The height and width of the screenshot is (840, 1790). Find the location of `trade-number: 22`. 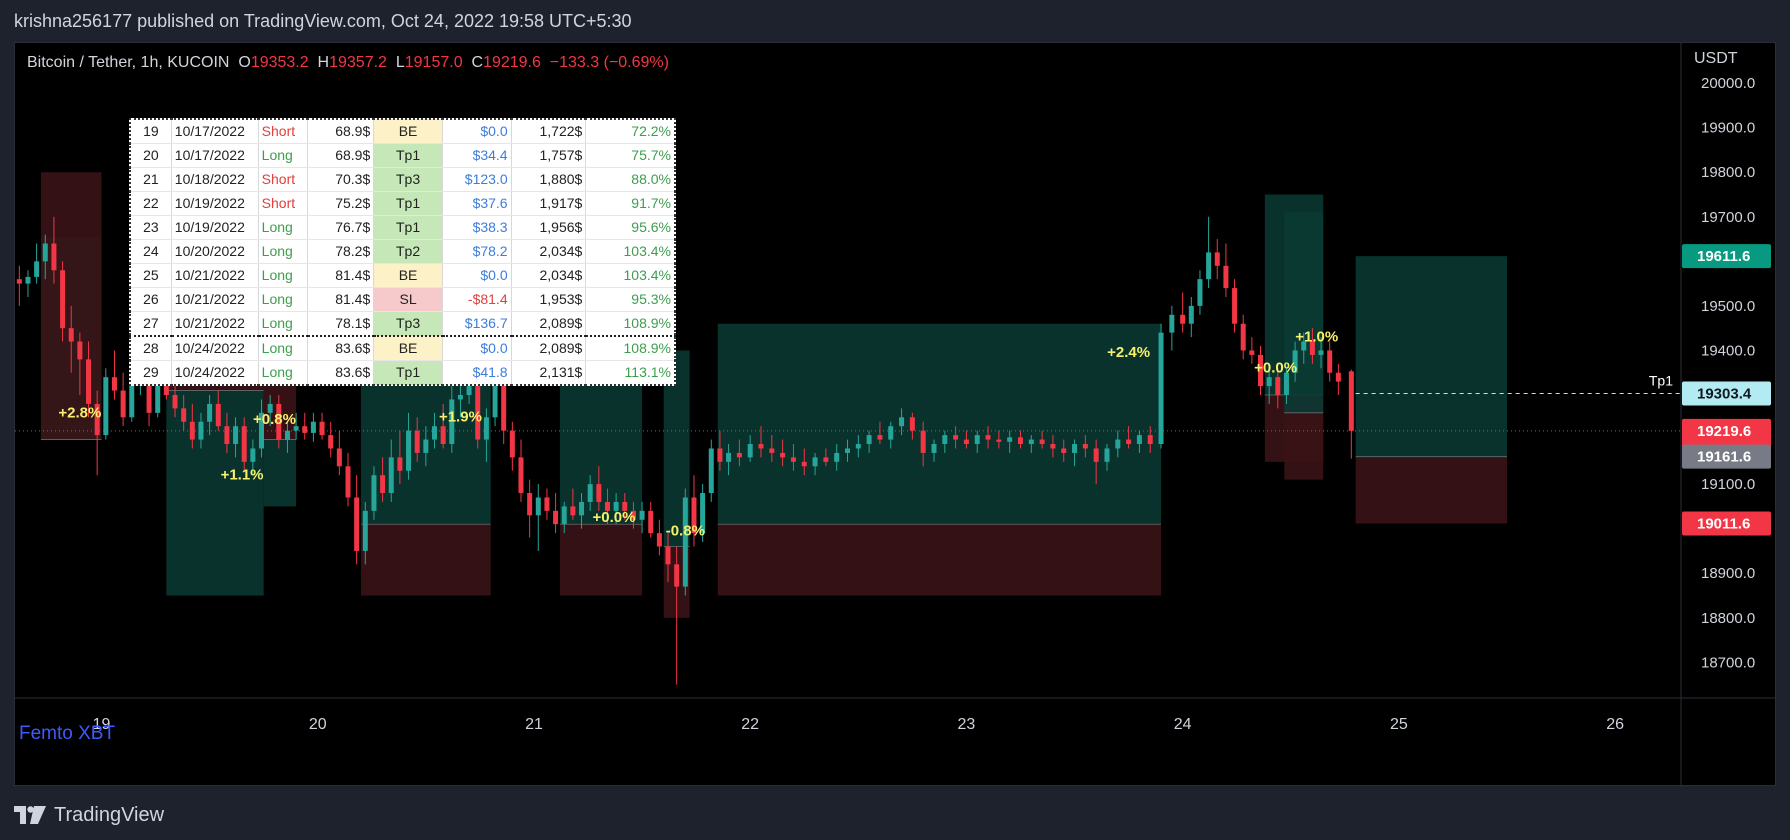

trade-number: 22 is located at coordinates (151, 203).